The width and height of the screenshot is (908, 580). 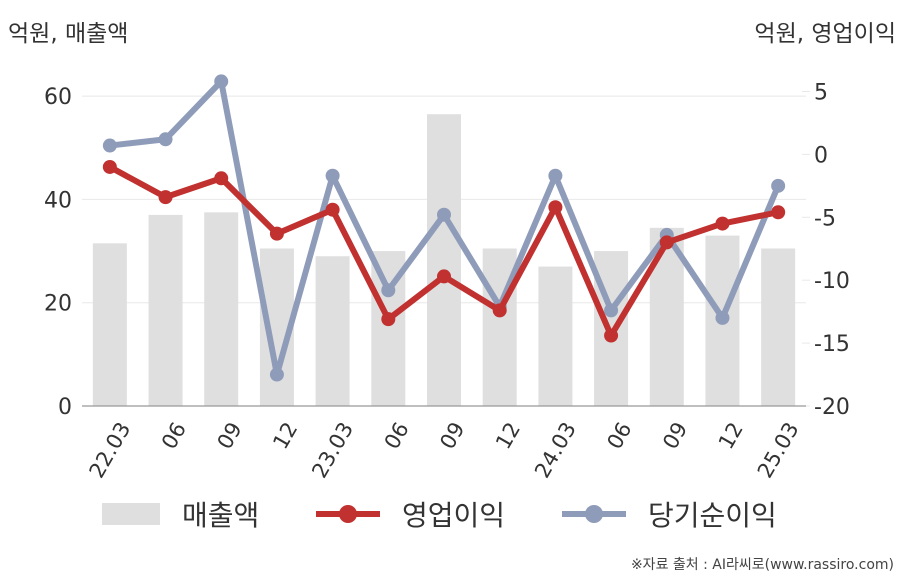 What do you see at coordinates (712, 515) in the screenshot?
I see `legend-label-net-income: 당기순이익` at bounding box center [712, 515].